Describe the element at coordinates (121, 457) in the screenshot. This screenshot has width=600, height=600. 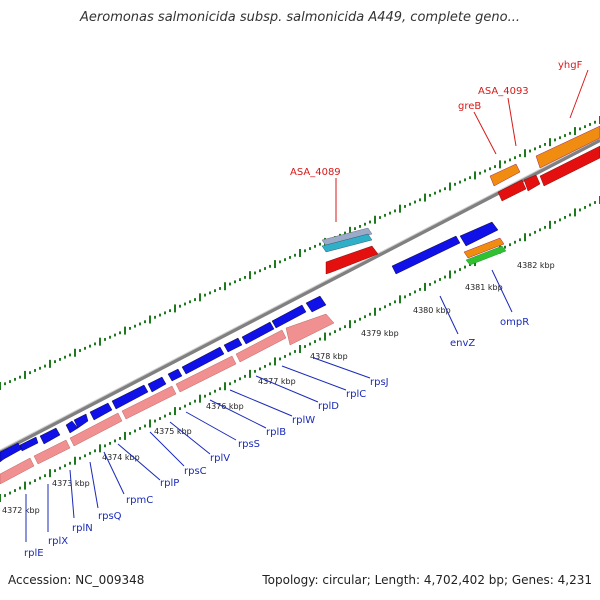
I see `svg-text: 4374 kbp` at that location.